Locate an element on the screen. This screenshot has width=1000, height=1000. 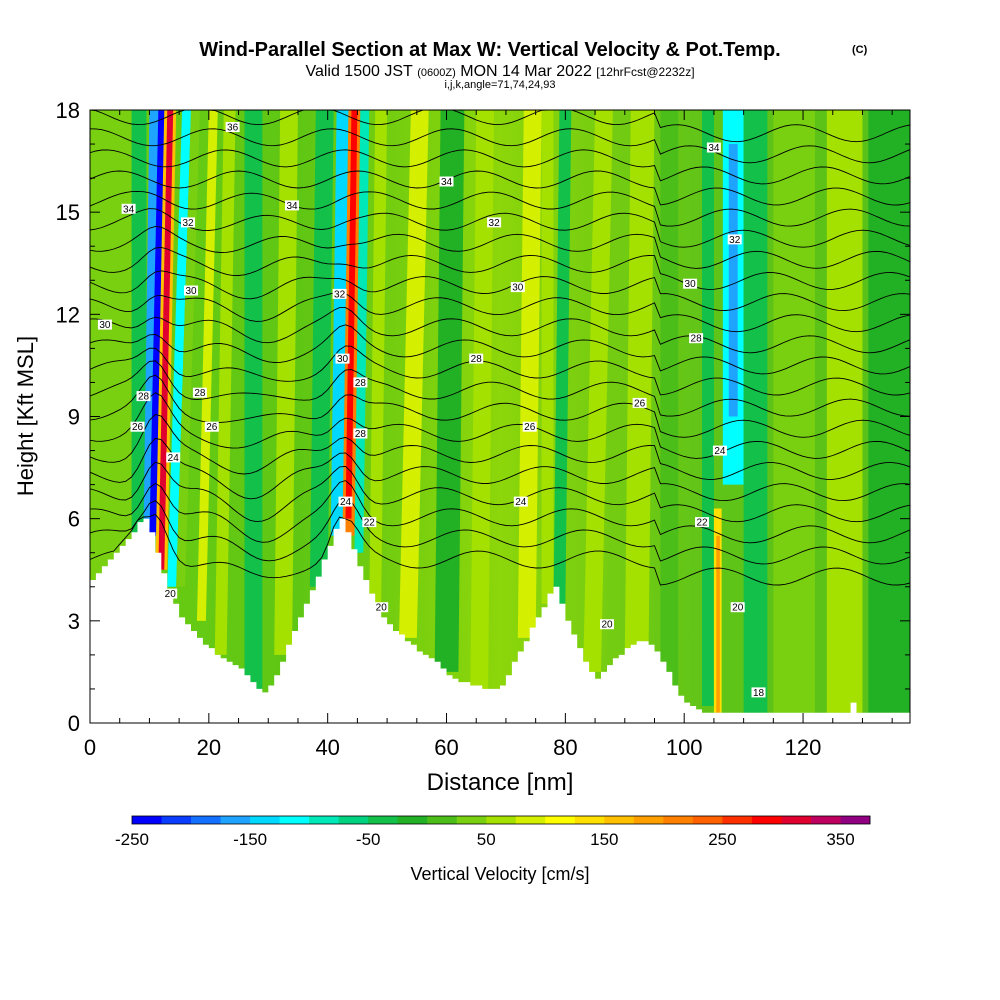
contour-label: 20 is located at coordinates (737, 608).